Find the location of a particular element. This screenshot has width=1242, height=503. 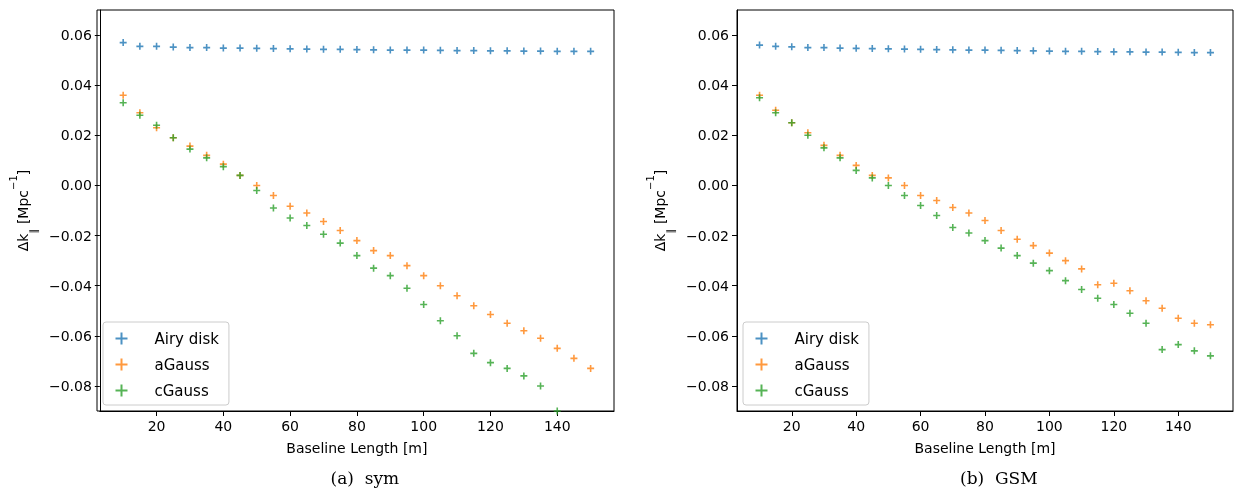

text: (b) GSM is located at coordinates (999, 477).